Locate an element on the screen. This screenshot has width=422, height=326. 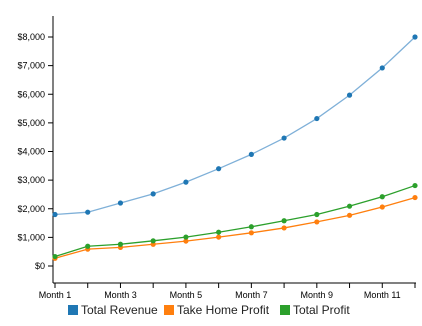
y-tick-label: $6,000 is located at coordinates (31, 94).